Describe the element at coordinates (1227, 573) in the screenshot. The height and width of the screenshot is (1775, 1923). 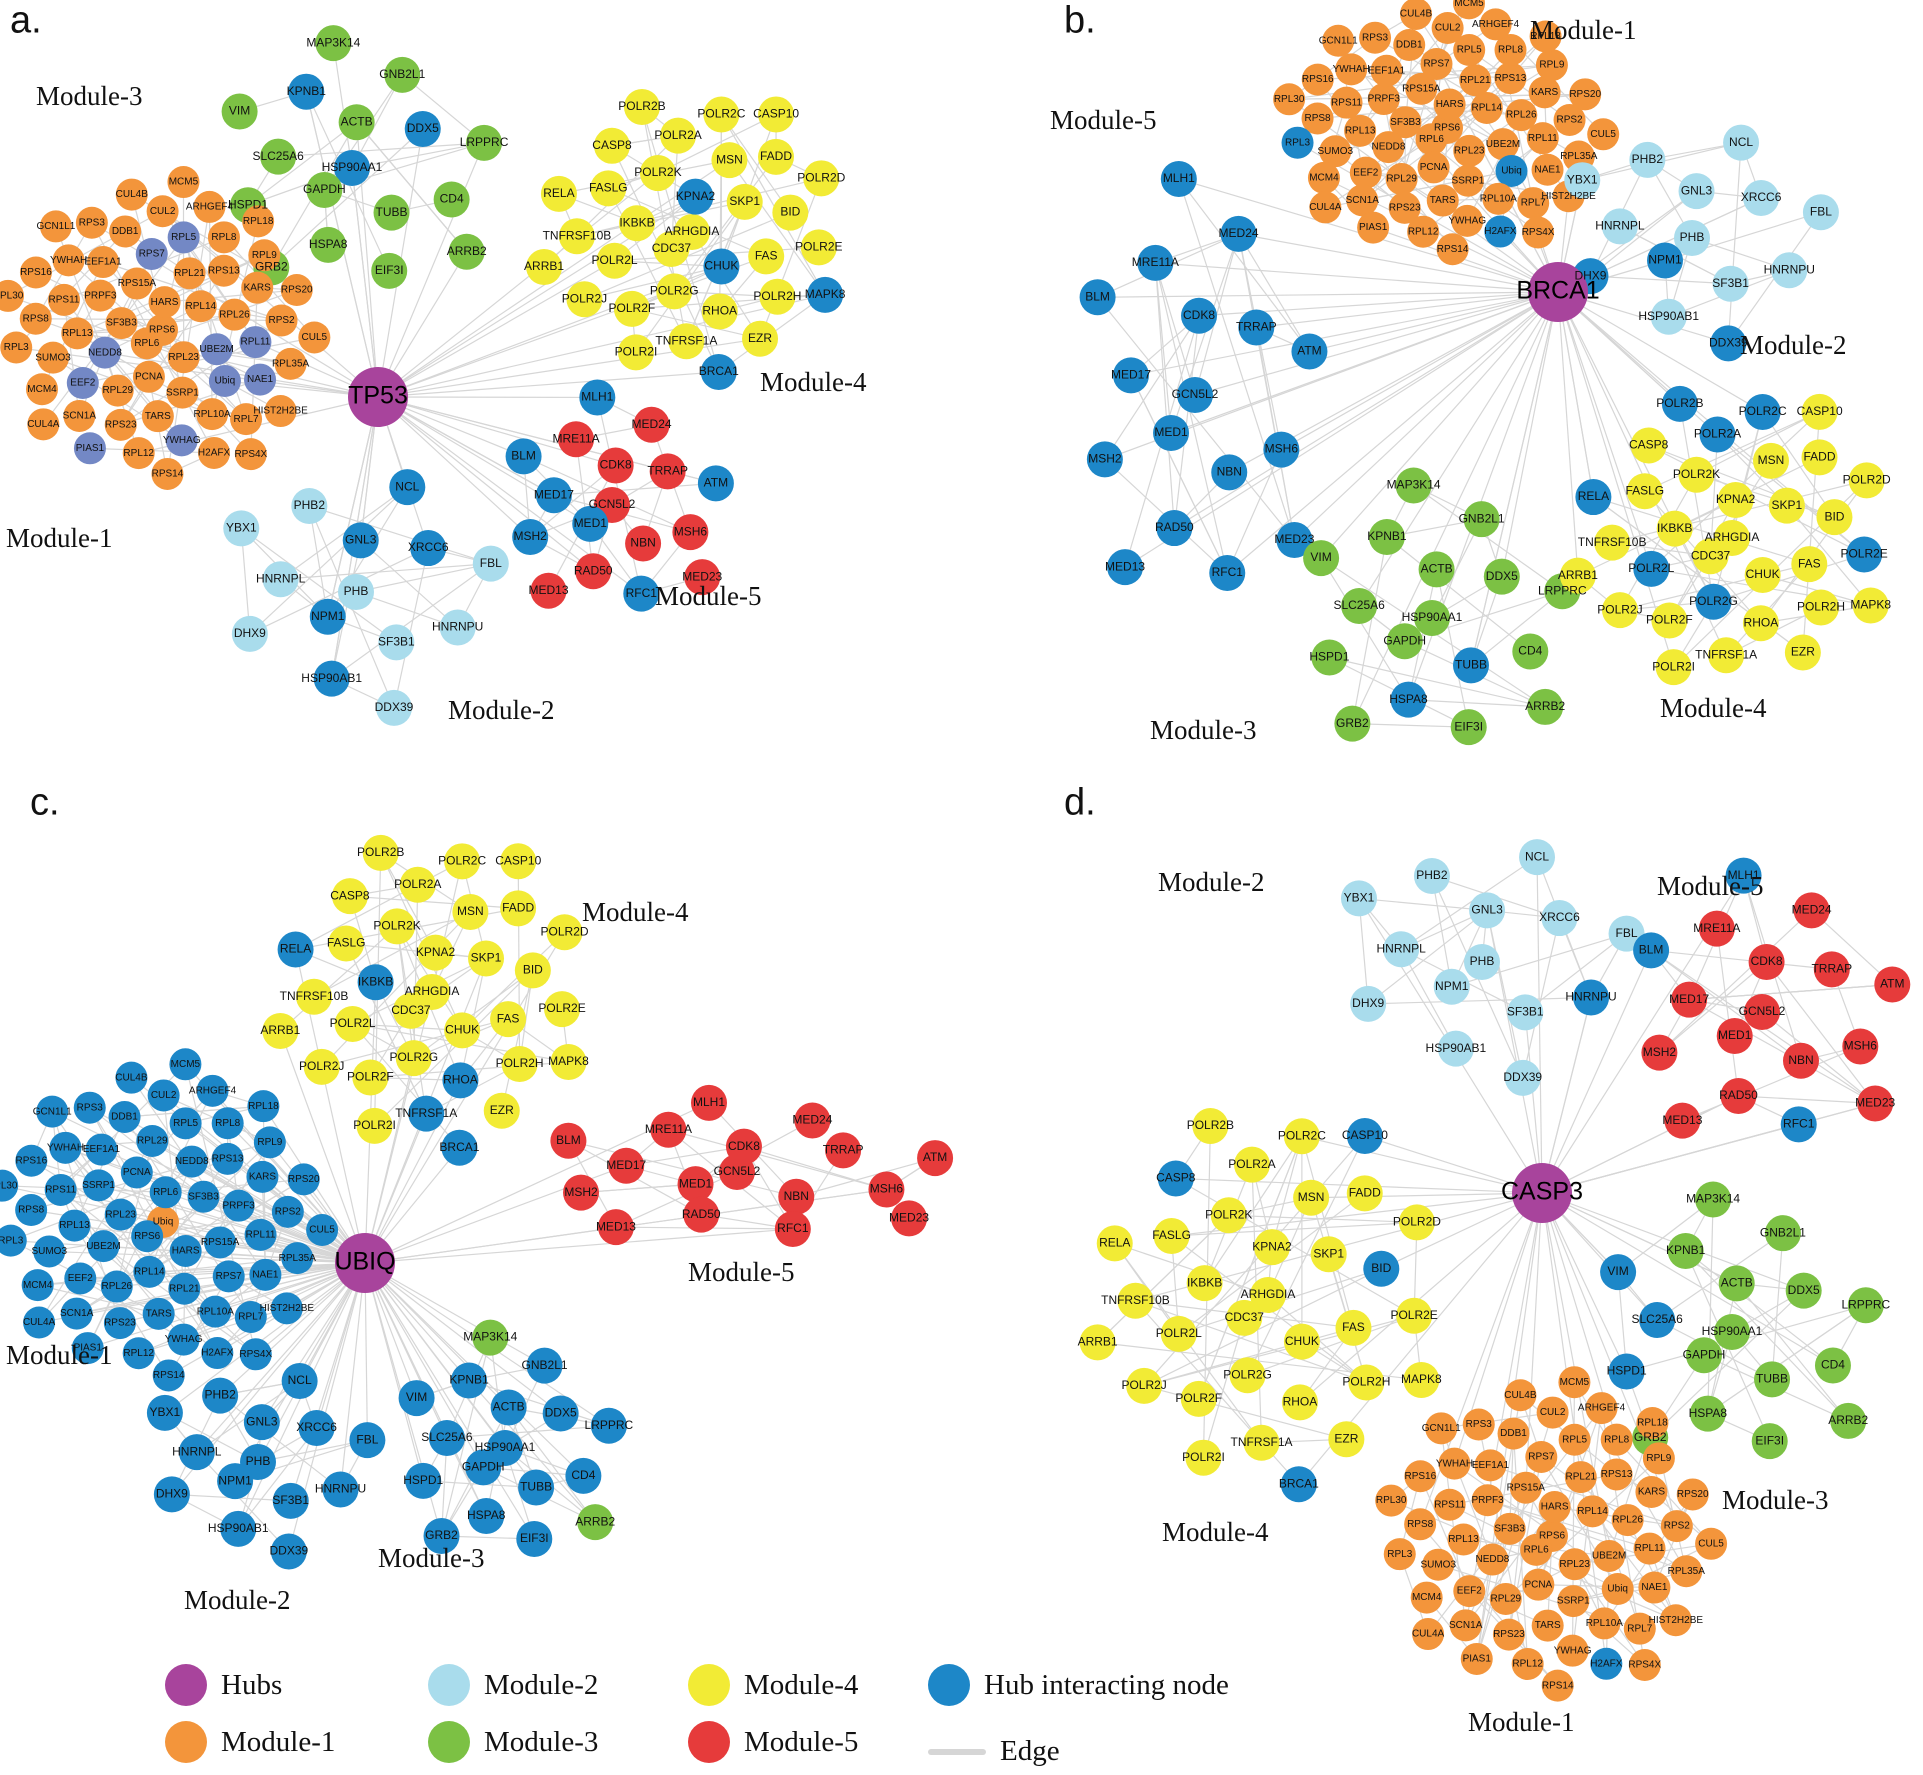
I see `node-RFC1` at that location.